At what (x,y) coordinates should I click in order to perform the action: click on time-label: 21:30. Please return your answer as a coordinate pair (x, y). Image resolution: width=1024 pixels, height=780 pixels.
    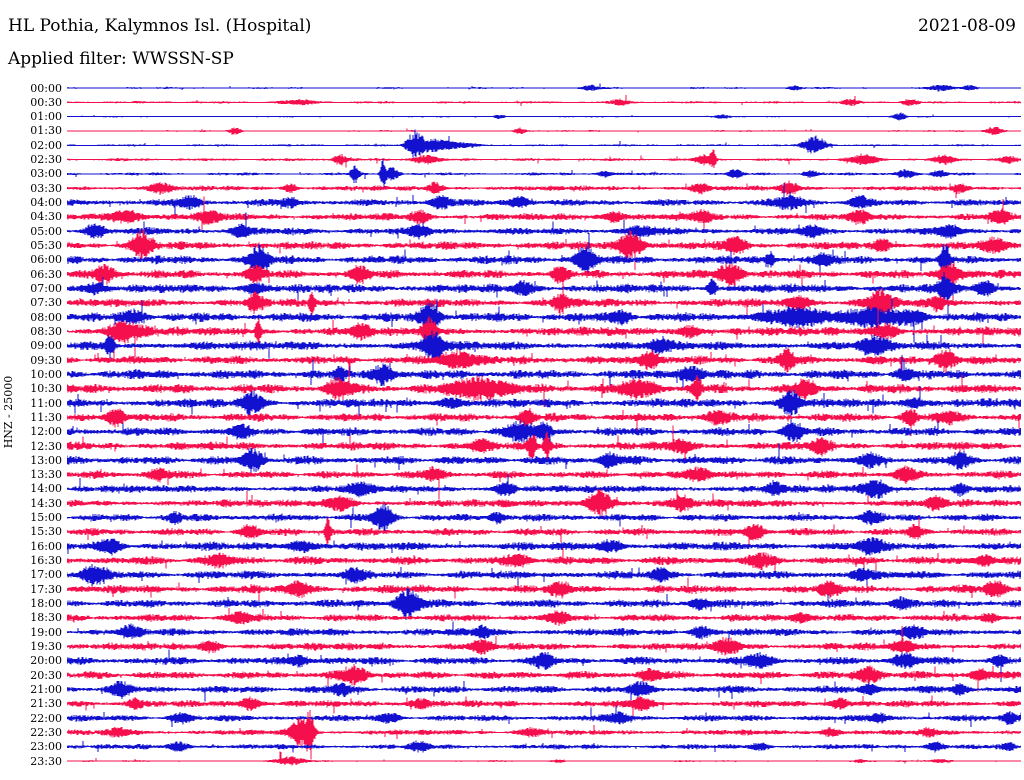
    Looking at the image, I should click on (46, 704).